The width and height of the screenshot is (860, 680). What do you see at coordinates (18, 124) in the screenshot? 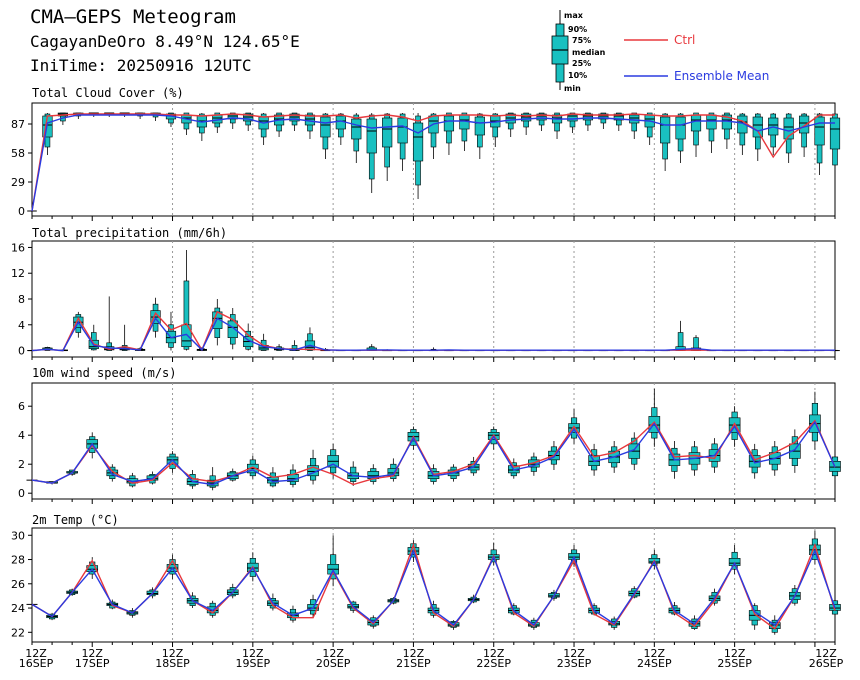
I see `y-tick-label: 87` at bounding box center [18, 124].